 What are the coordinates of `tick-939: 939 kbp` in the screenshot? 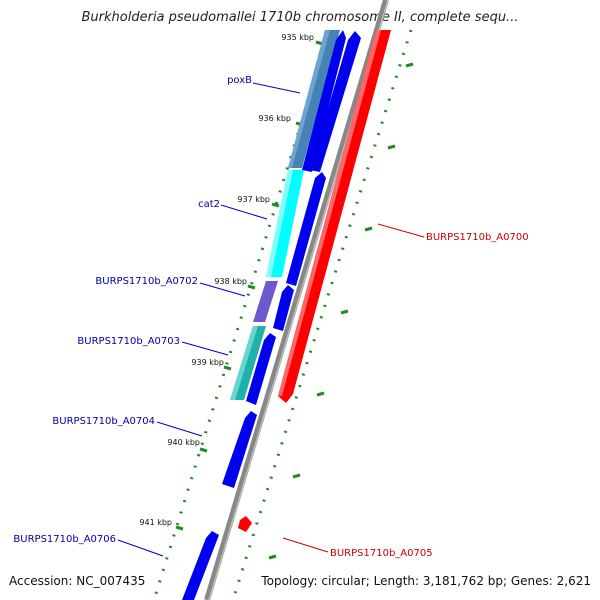 It's located at (207, 362).